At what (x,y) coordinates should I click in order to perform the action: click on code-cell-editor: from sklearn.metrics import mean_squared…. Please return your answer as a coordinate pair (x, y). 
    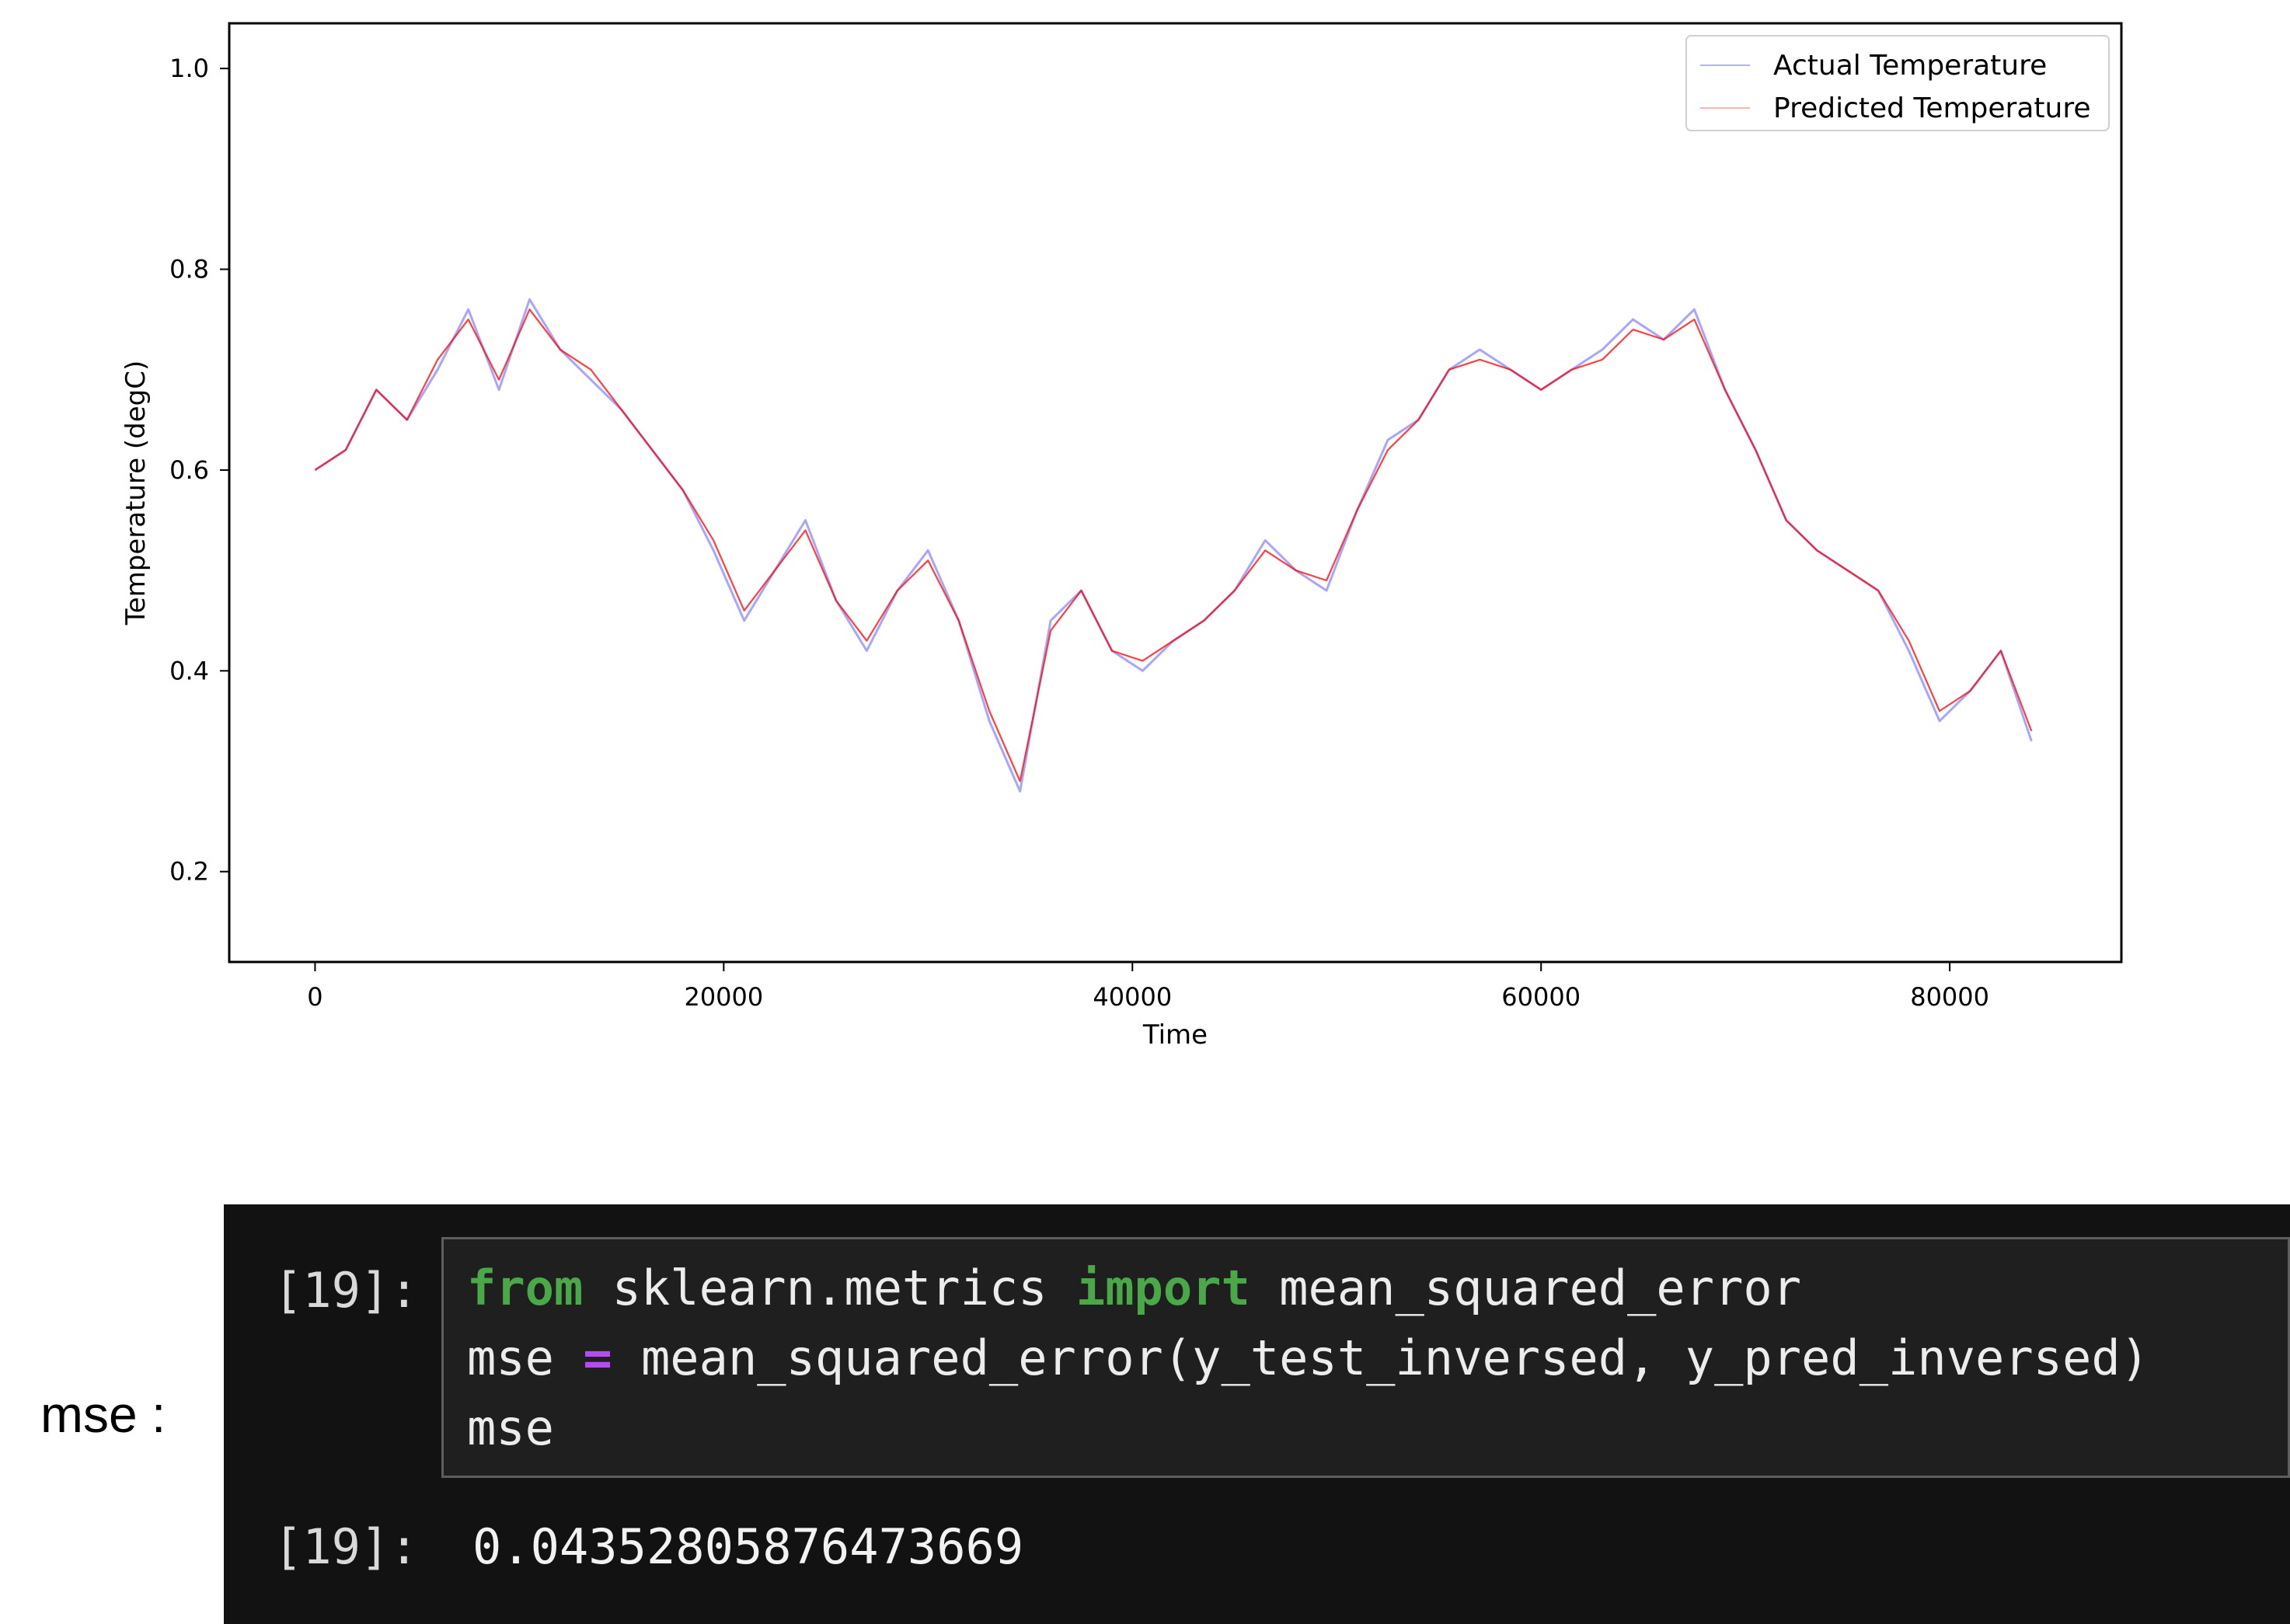
    Looking at the image, I should click on (1365, 1357).